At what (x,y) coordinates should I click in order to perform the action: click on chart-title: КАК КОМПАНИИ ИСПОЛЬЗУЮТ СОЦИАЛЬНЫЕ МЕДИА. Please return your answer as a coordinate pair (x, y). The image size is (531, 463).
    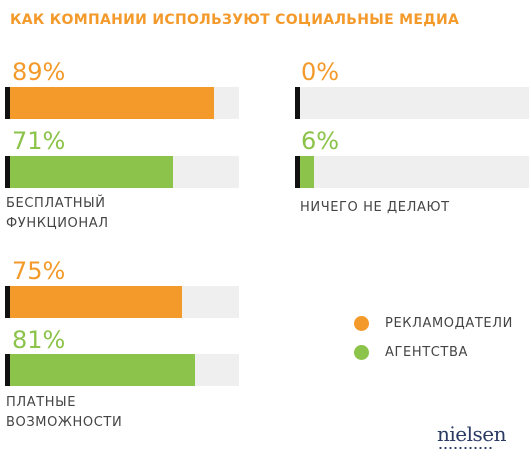
    Looking at the image, I should click on (235, 20).